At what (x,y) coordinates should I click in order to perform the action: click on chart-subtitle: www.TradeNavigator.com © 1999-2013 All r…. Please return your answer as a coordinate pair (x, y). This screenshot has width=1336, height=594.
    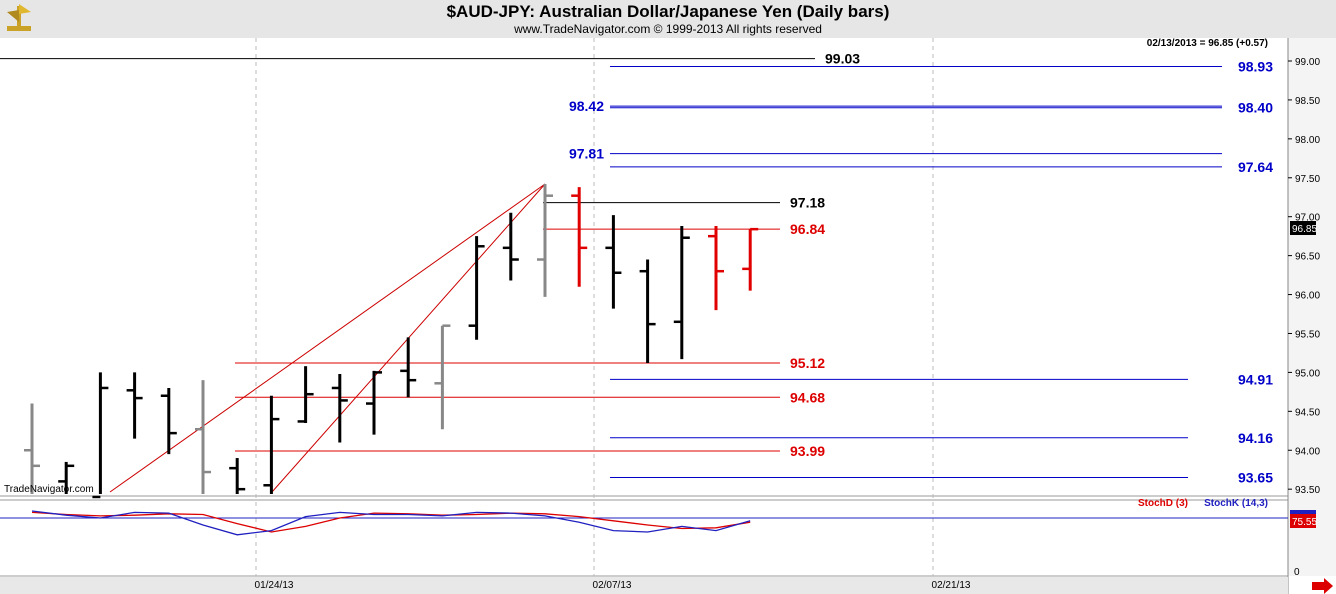
    Looking at the image, I should click on (668, 29).